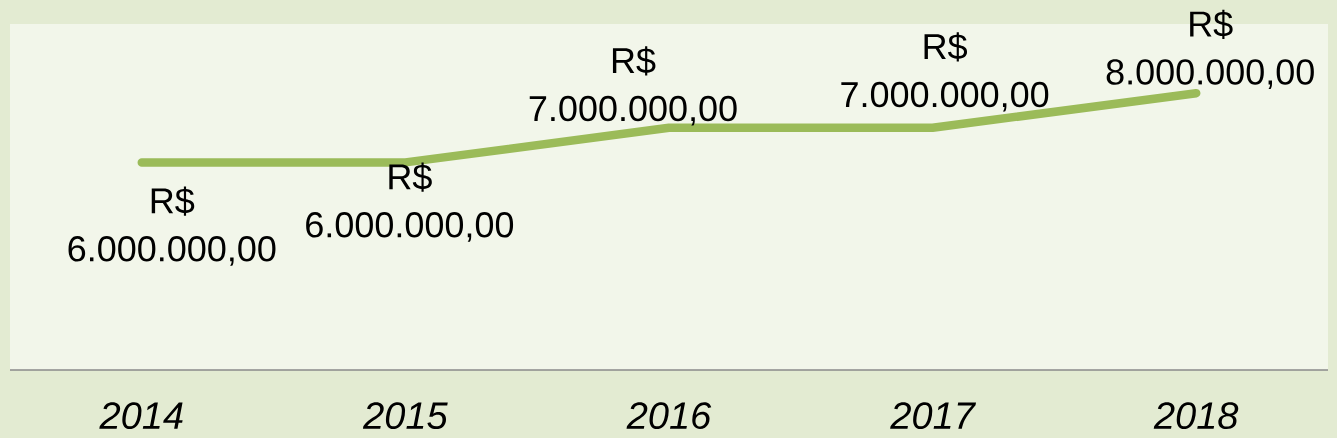  Describe the element at coordinates (141, 416) in the screenshot. I see `x-tick-label: 2014` at that location.